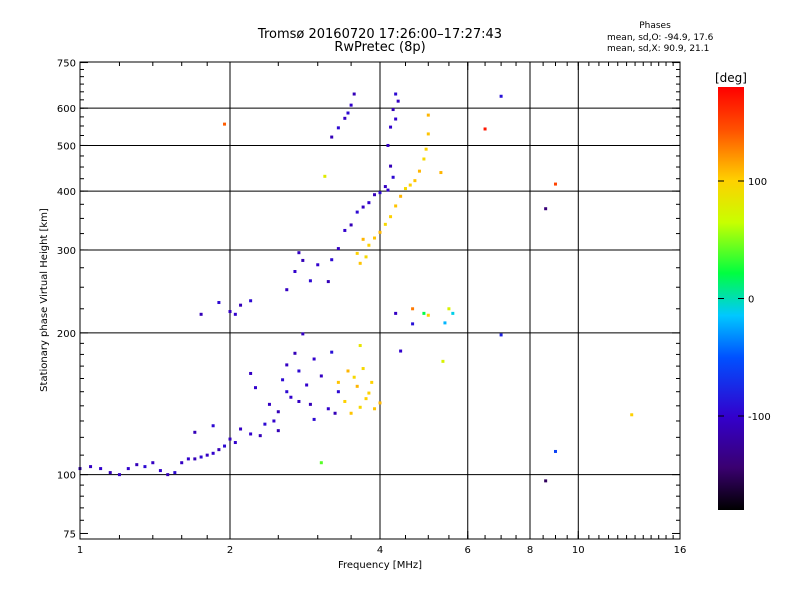 The image size is (800, 600). Describe the element at coordinates (744, 300) in the screenshot. I see `colorbar-ticks: 100 0 -100` at that location.